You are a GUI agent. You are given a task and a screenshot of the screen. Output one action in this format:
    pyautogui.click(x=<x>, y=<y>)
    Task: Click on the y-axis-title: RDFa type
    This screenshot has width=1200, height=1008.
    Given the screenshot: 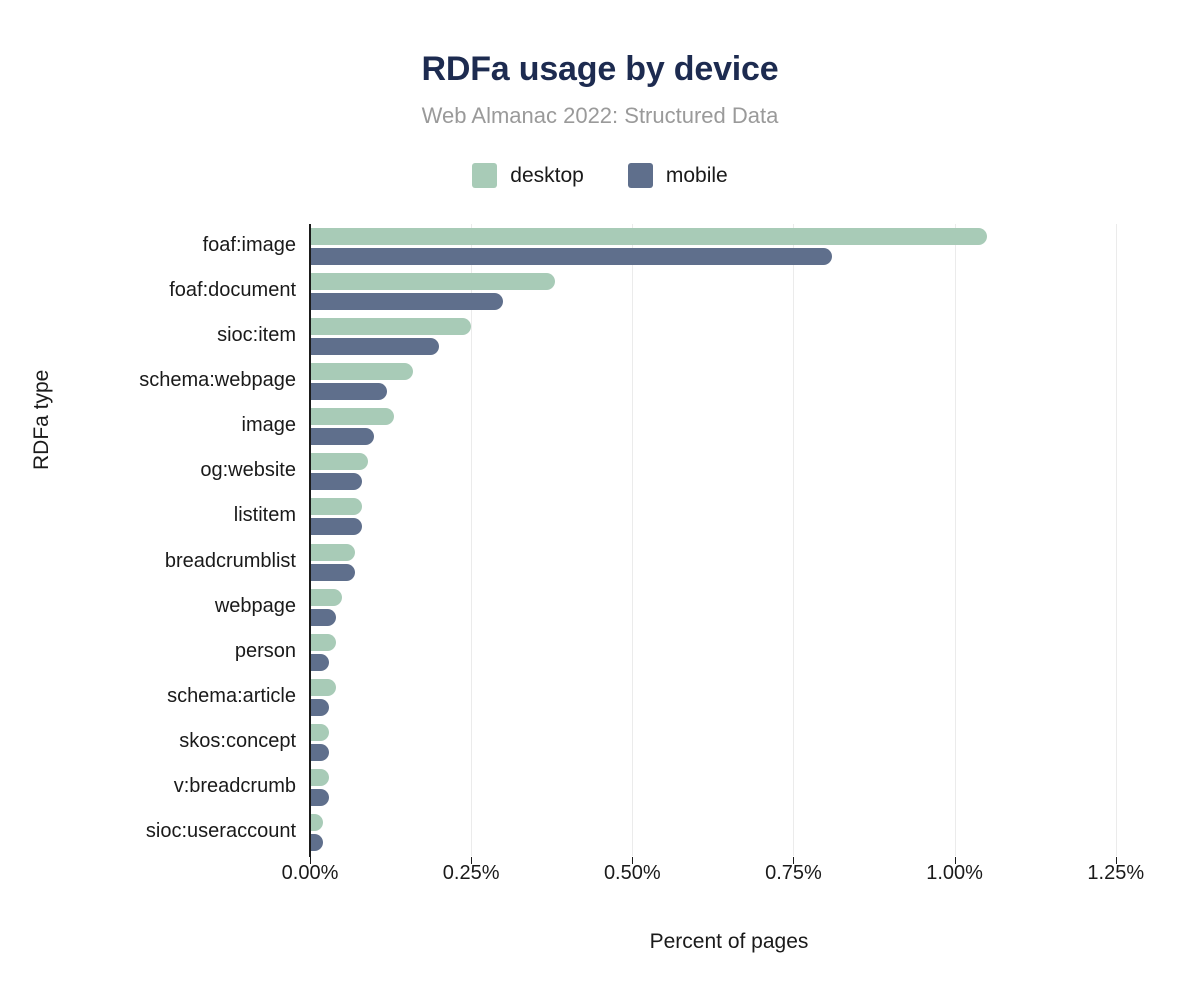 What is the action you would take?
    pyautogui.click(x=41, y=419)
    